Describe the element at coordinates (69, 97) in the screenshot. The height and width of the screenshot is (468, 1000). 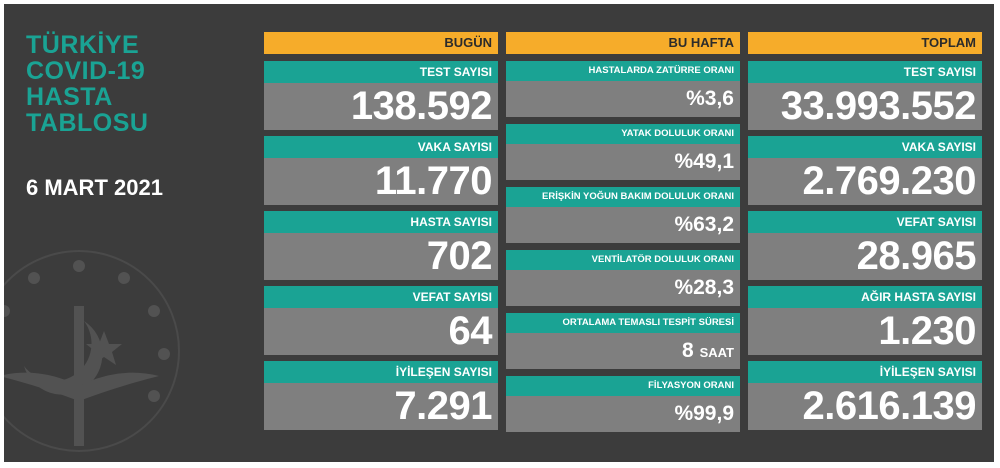
I see `title-line: HASTA` at that location.